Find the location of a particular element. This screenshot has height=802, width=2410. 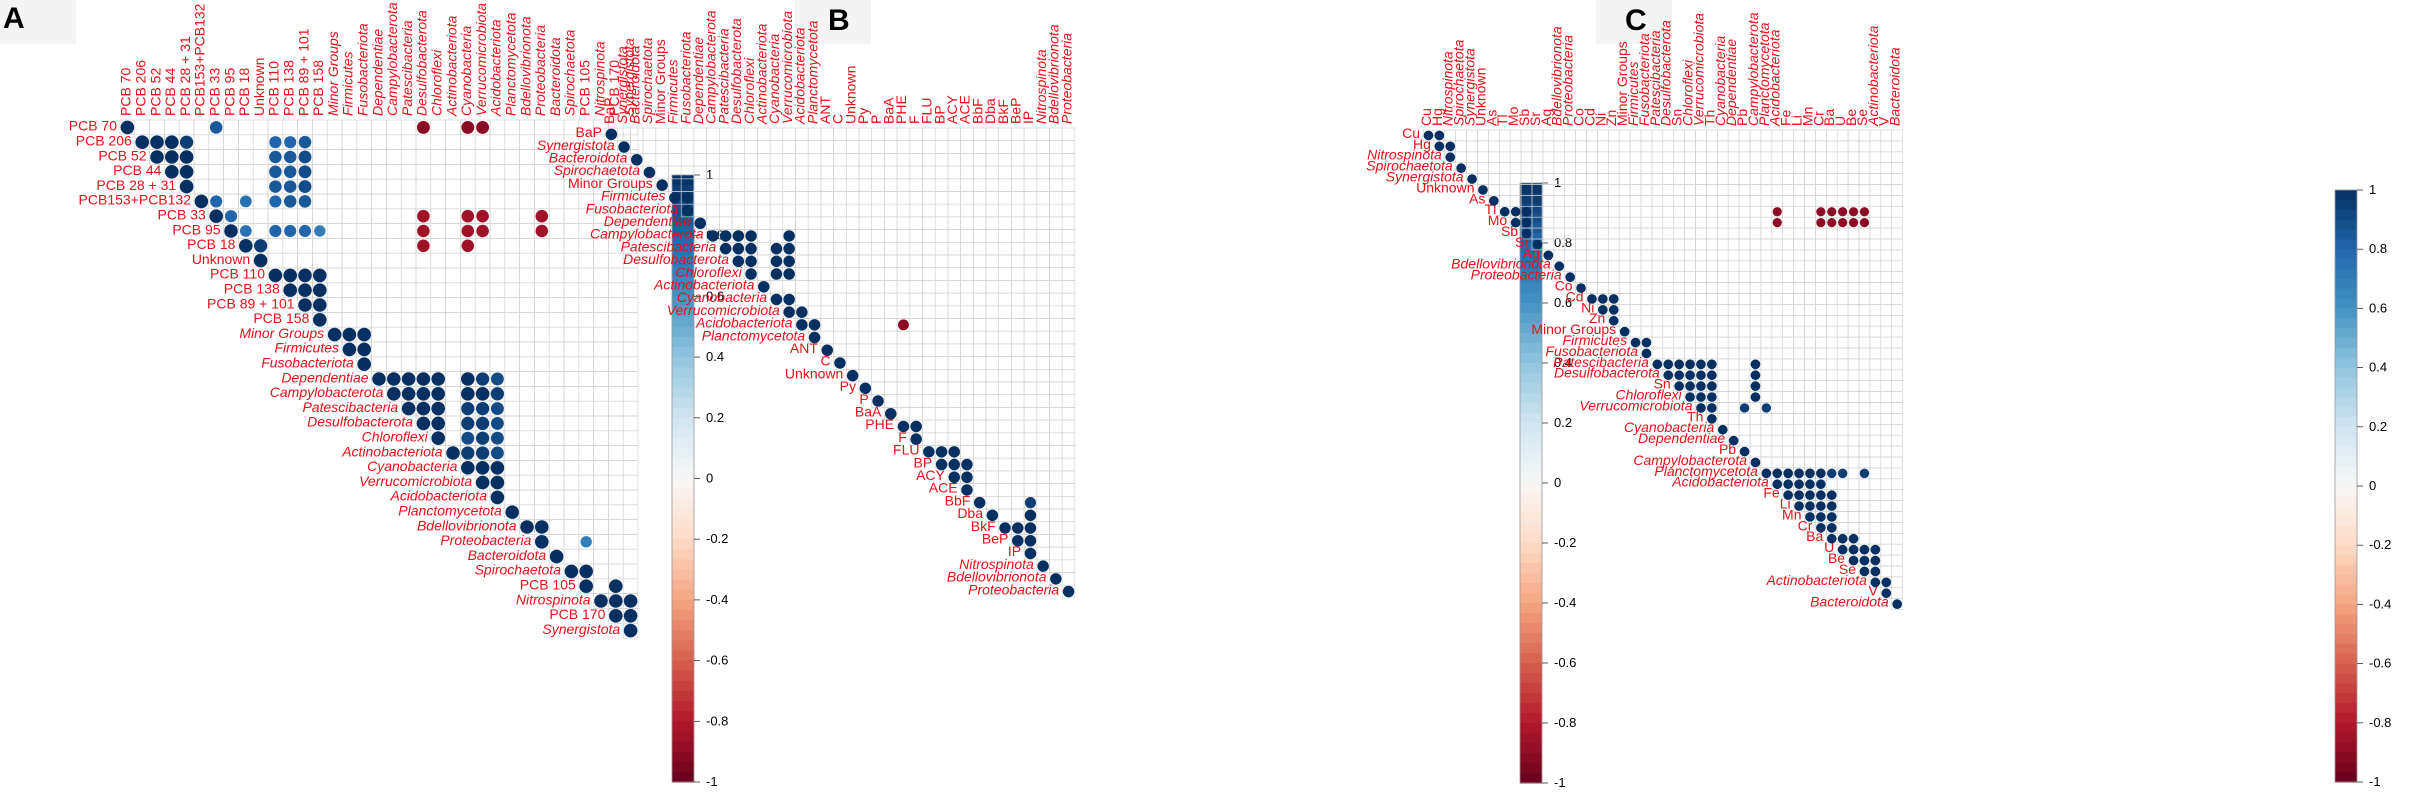

panel-label-box is located at coordinates (1634, 22).